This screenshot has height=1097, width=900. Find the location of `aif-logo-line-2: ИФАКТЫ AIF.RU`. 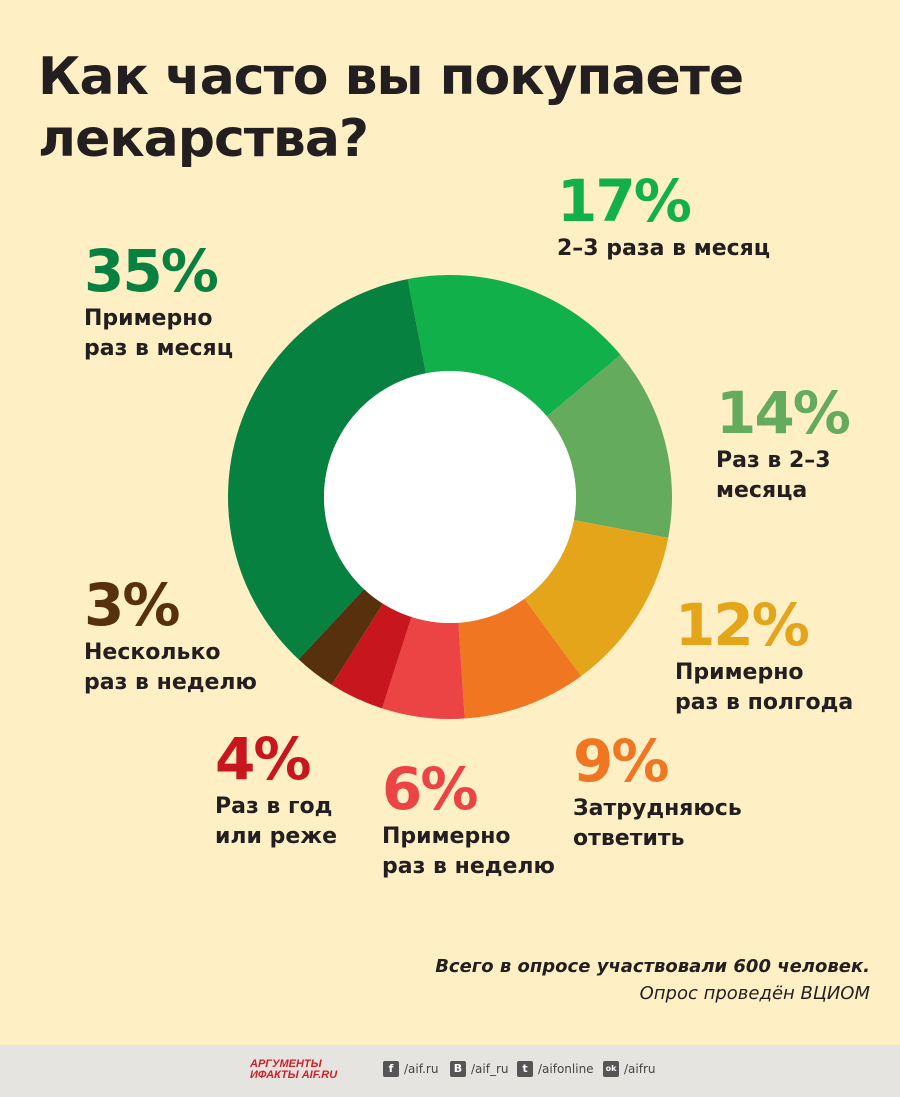

aif-logo-line-2: ИФАКТЫ AIF.RU is located at coordinates (294, 1075).